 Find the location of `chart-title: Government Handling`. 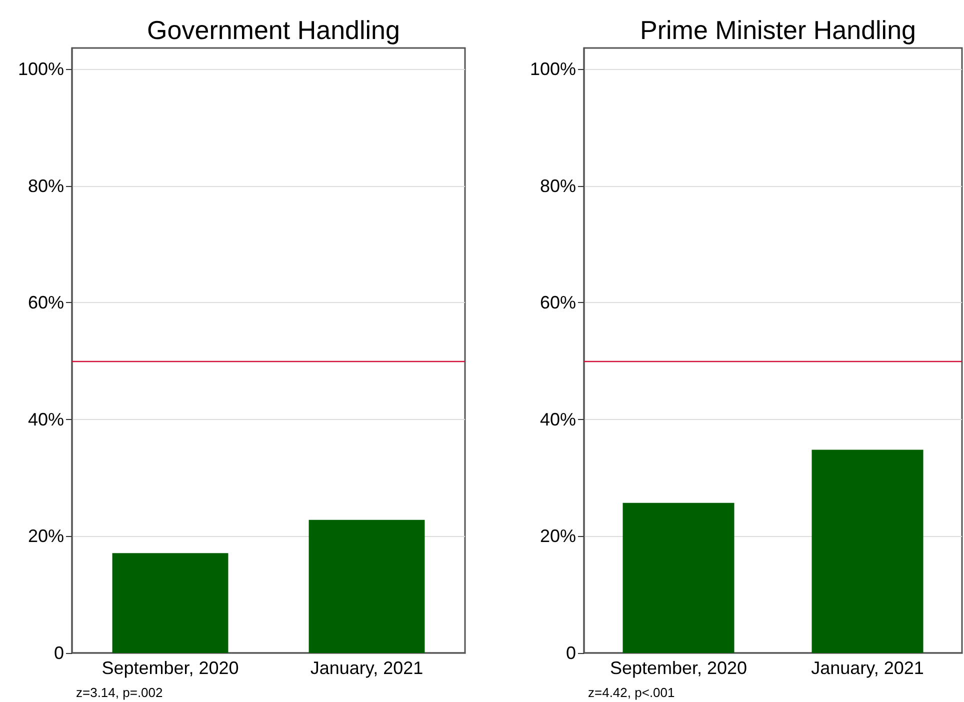

chart-title: Government Handling is located at coordinates (273, 30).